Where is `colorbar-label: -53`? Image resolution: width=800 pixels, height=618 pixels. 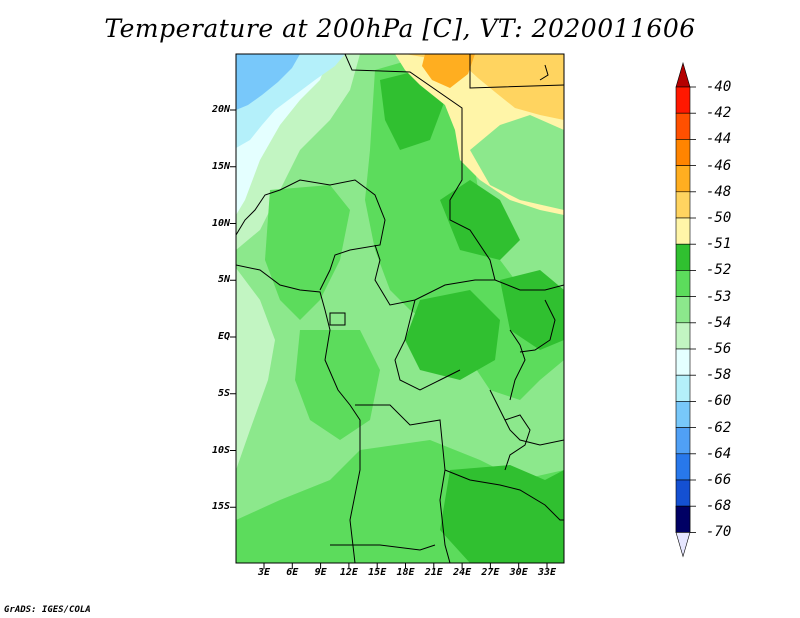 colorbar-label: -53 is located at coordinates (719, 296).